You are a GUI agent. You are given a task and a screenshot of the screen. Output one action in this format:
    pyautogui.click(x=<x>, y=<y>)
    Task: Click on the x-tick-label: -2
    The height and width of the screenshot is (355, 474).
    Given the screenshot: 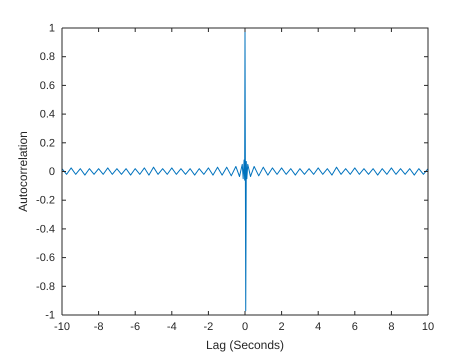 What is the action you would take?
    pyautogui.click(x=209, y=326)
    